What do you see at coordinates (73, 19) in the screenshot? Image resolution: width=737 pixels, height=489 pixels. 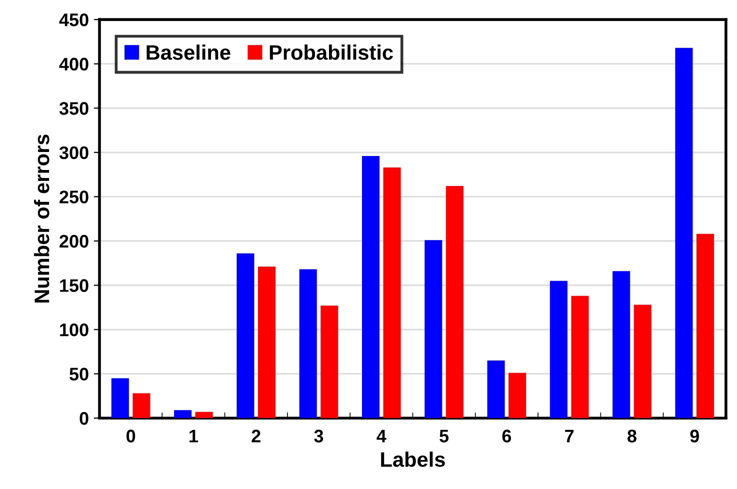 I see `y-tick-label: 450` at bounding box center [73, 19].